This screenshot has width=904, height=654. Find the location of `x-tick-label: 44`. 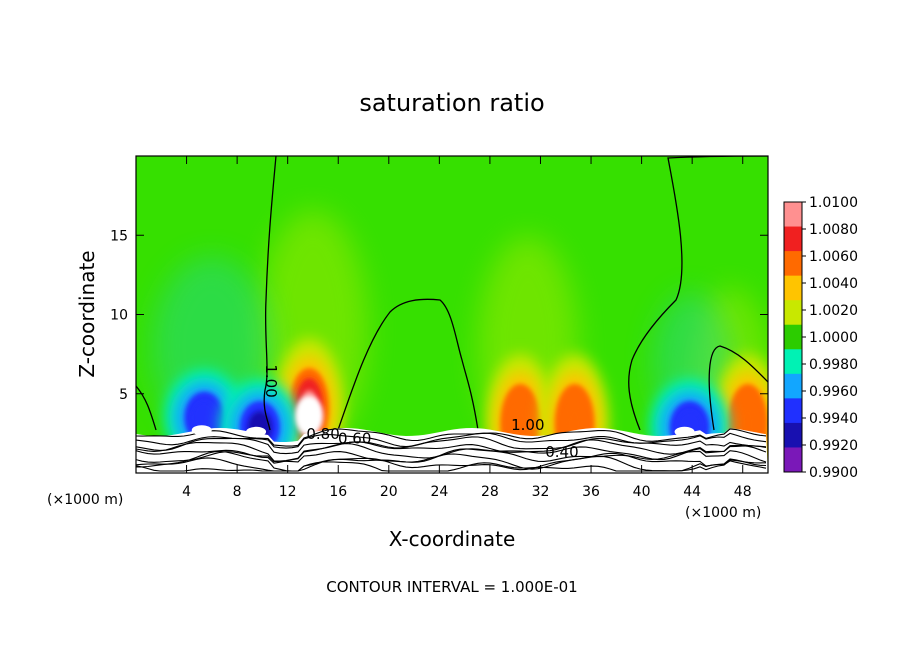

x-tick-label: 44 is located at coordinates (692, 492).